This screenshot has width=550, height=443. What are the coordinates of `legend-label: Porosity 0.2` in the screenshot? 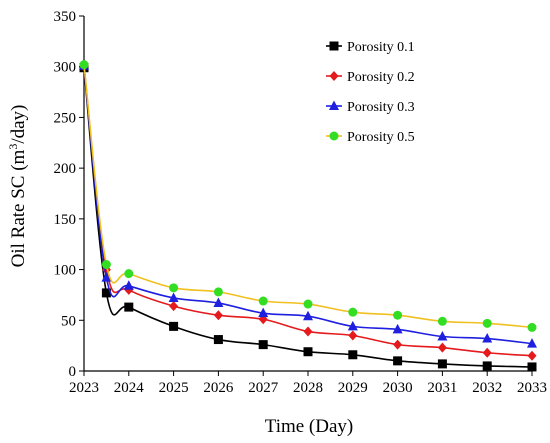 It's located at (381, 77).